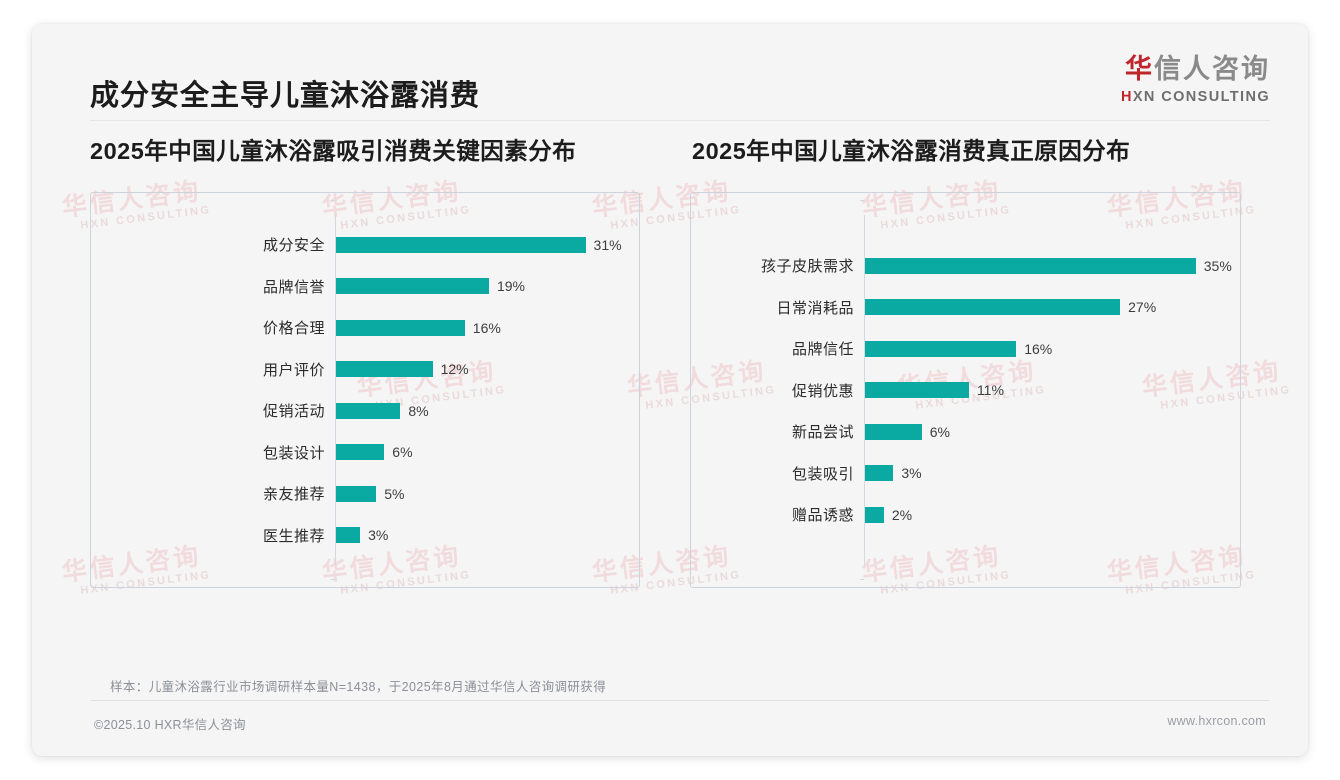  I want to click on bar-row: 促销优惠 11%, so click(965, 390).